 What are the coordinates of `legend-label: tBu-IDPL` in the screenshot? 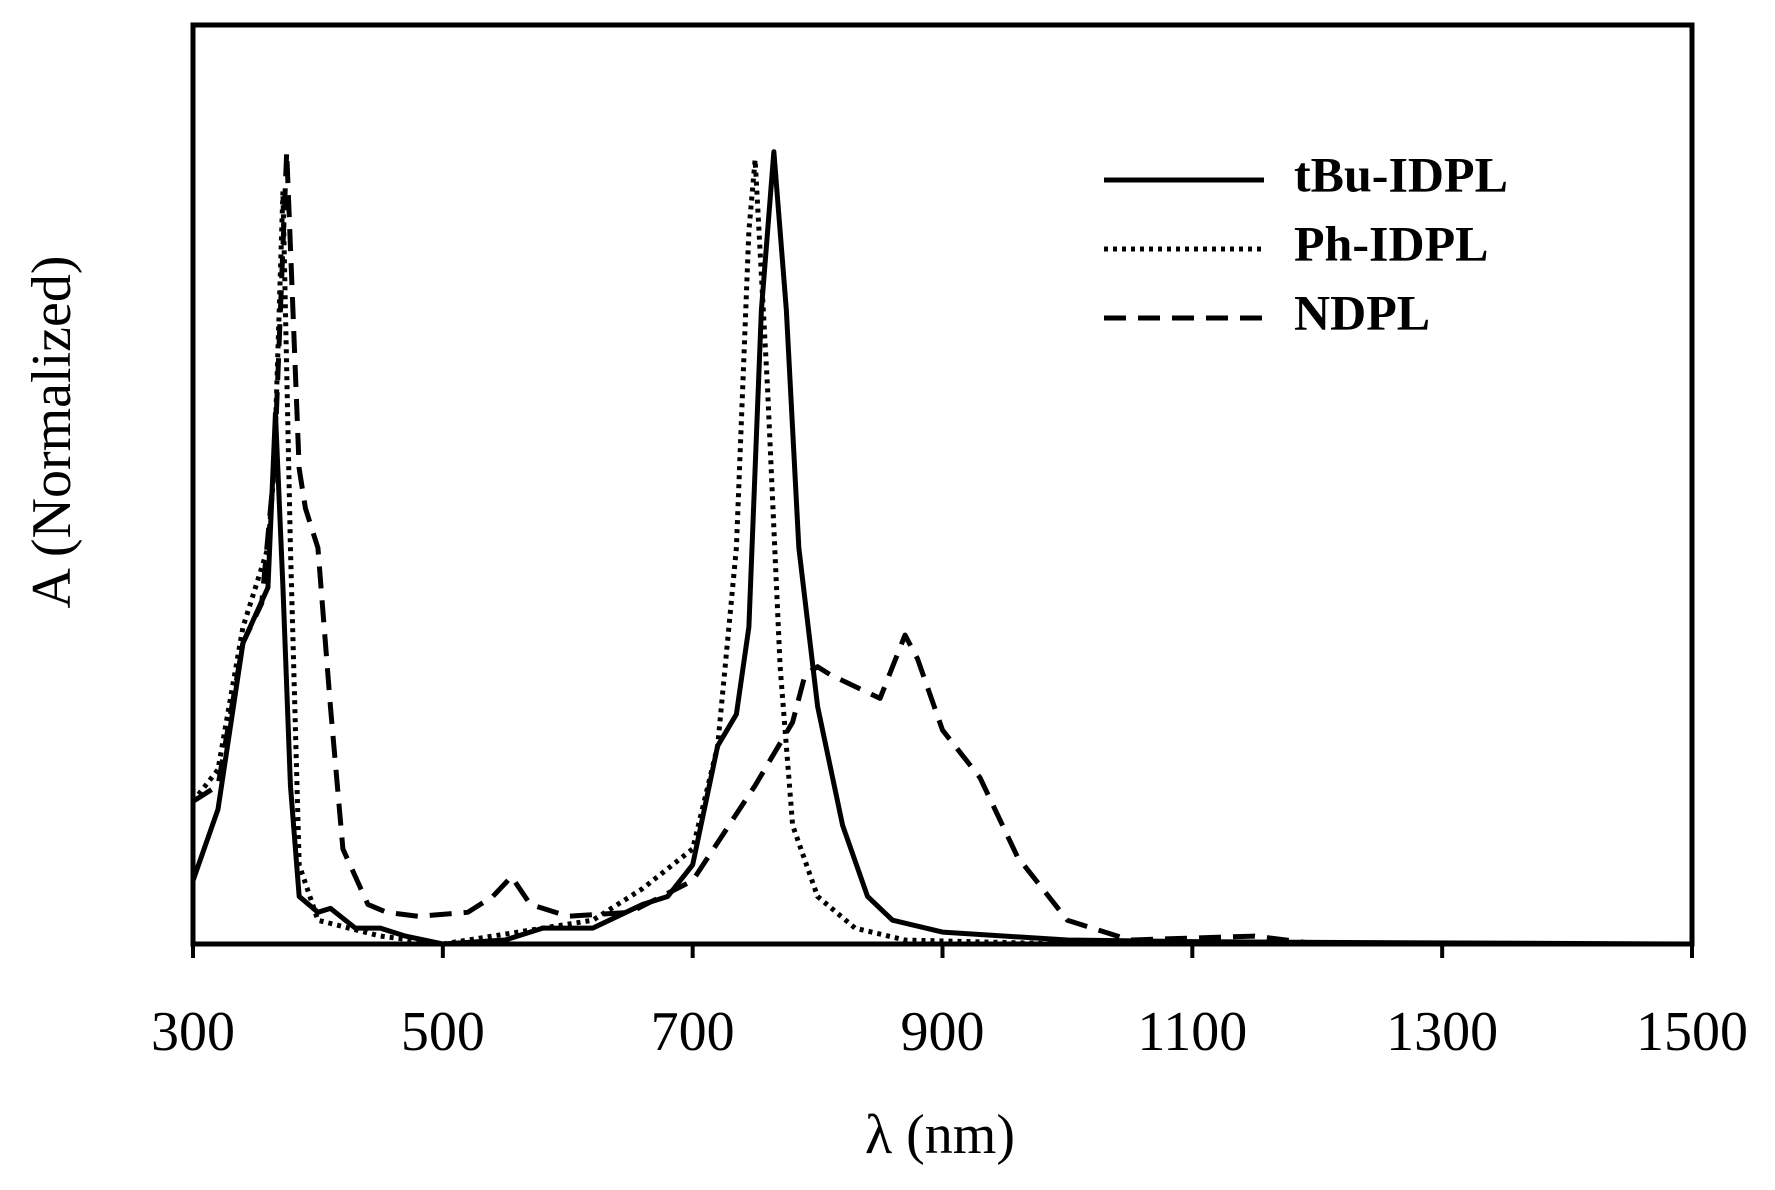 It's located at (1401, 174).